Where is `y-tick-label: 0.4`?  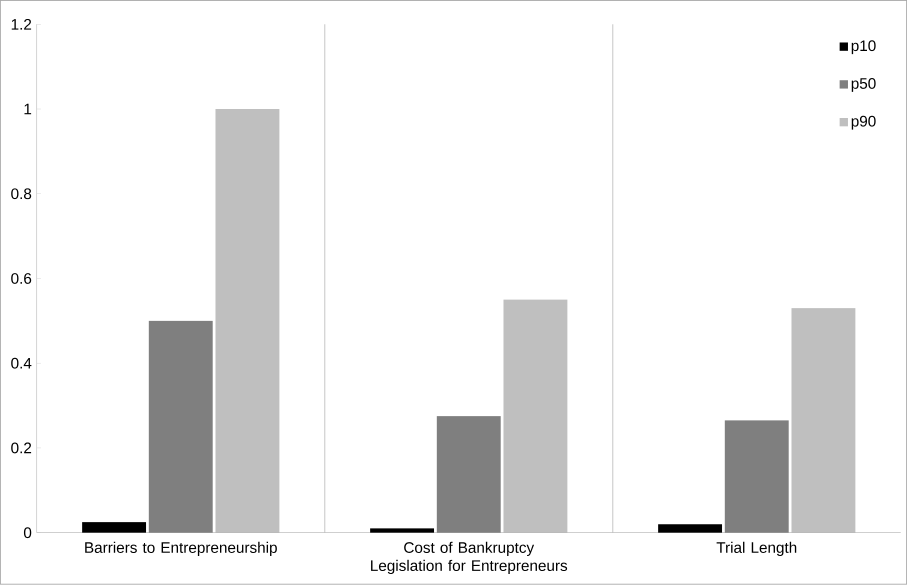 y-tick-label: 0.4 is located at coordinates (21, 363).